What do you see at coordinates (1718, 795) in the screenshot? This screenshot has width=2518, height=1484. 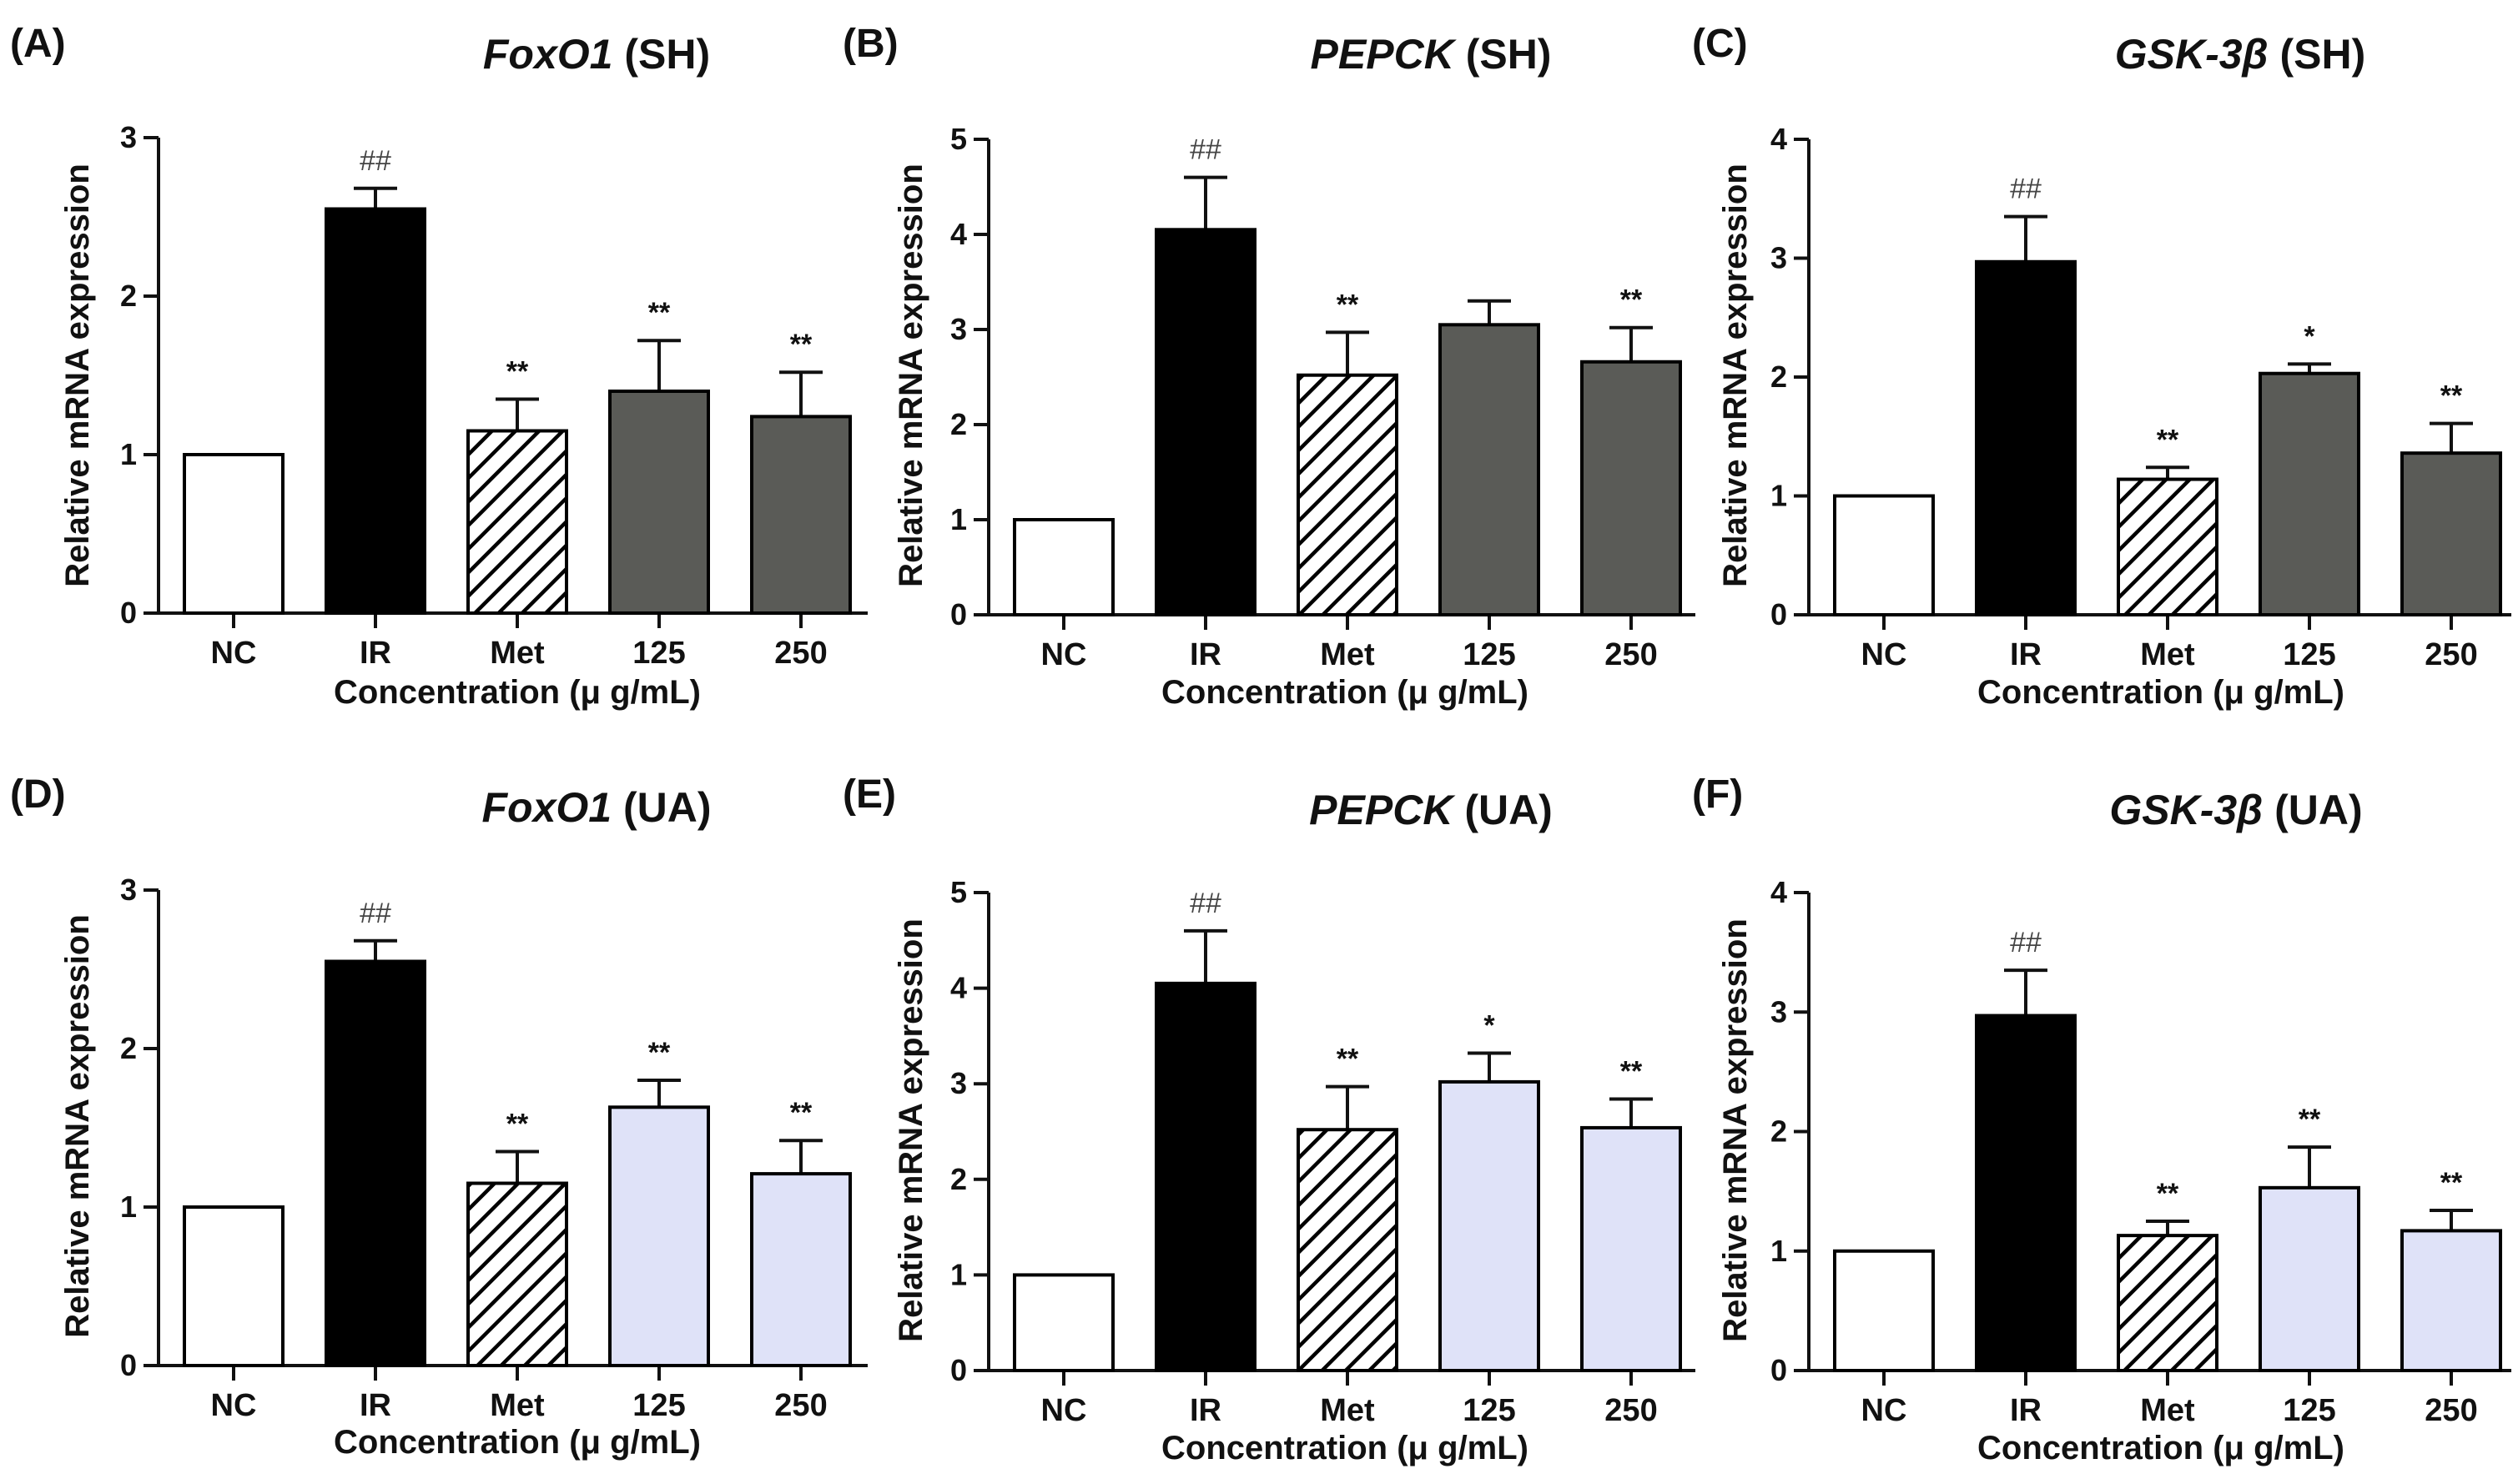 I see `panel-letter: (F)` at bounding box center [1718, 795].